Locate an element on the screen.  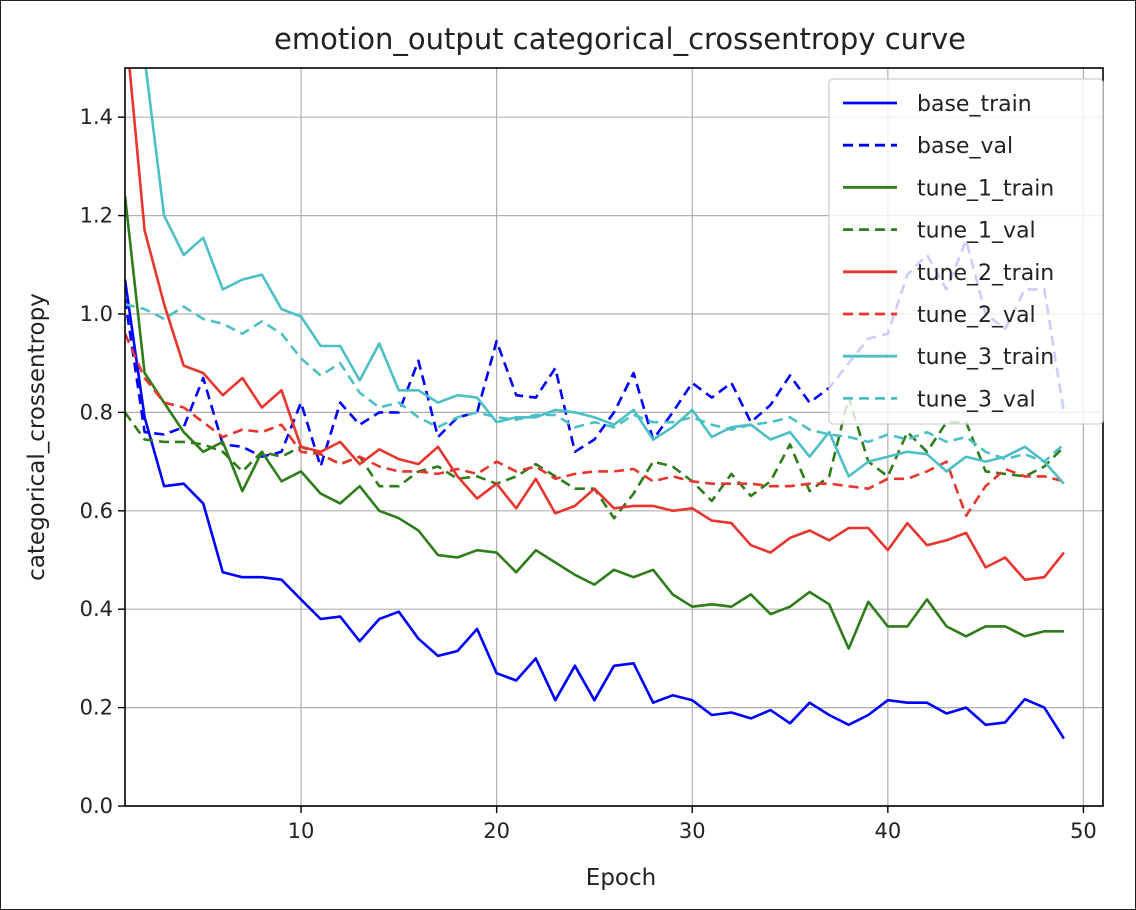
legend-label-tune-1-val: tune_1_val is located at coordinates (976, 231).